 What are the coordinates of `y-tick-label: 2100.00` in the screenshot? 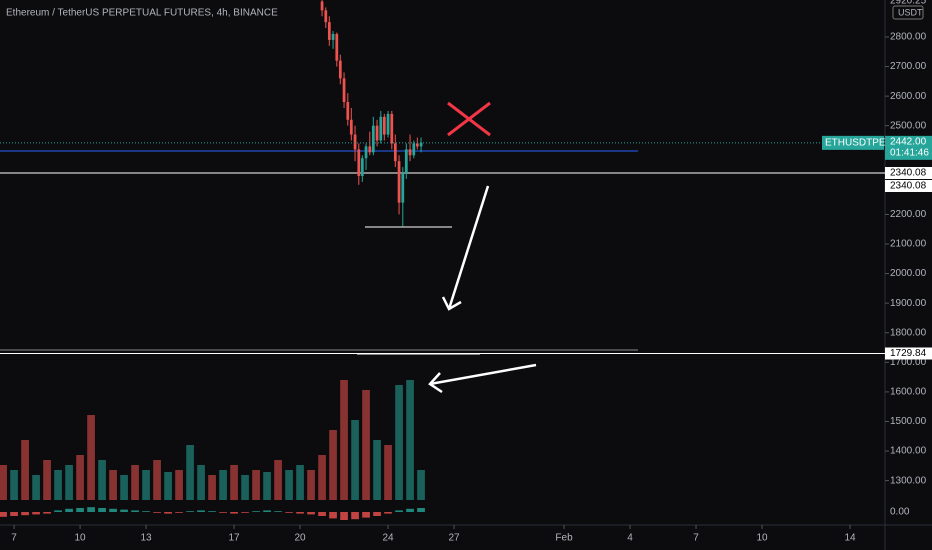 It's located at (908, 244).